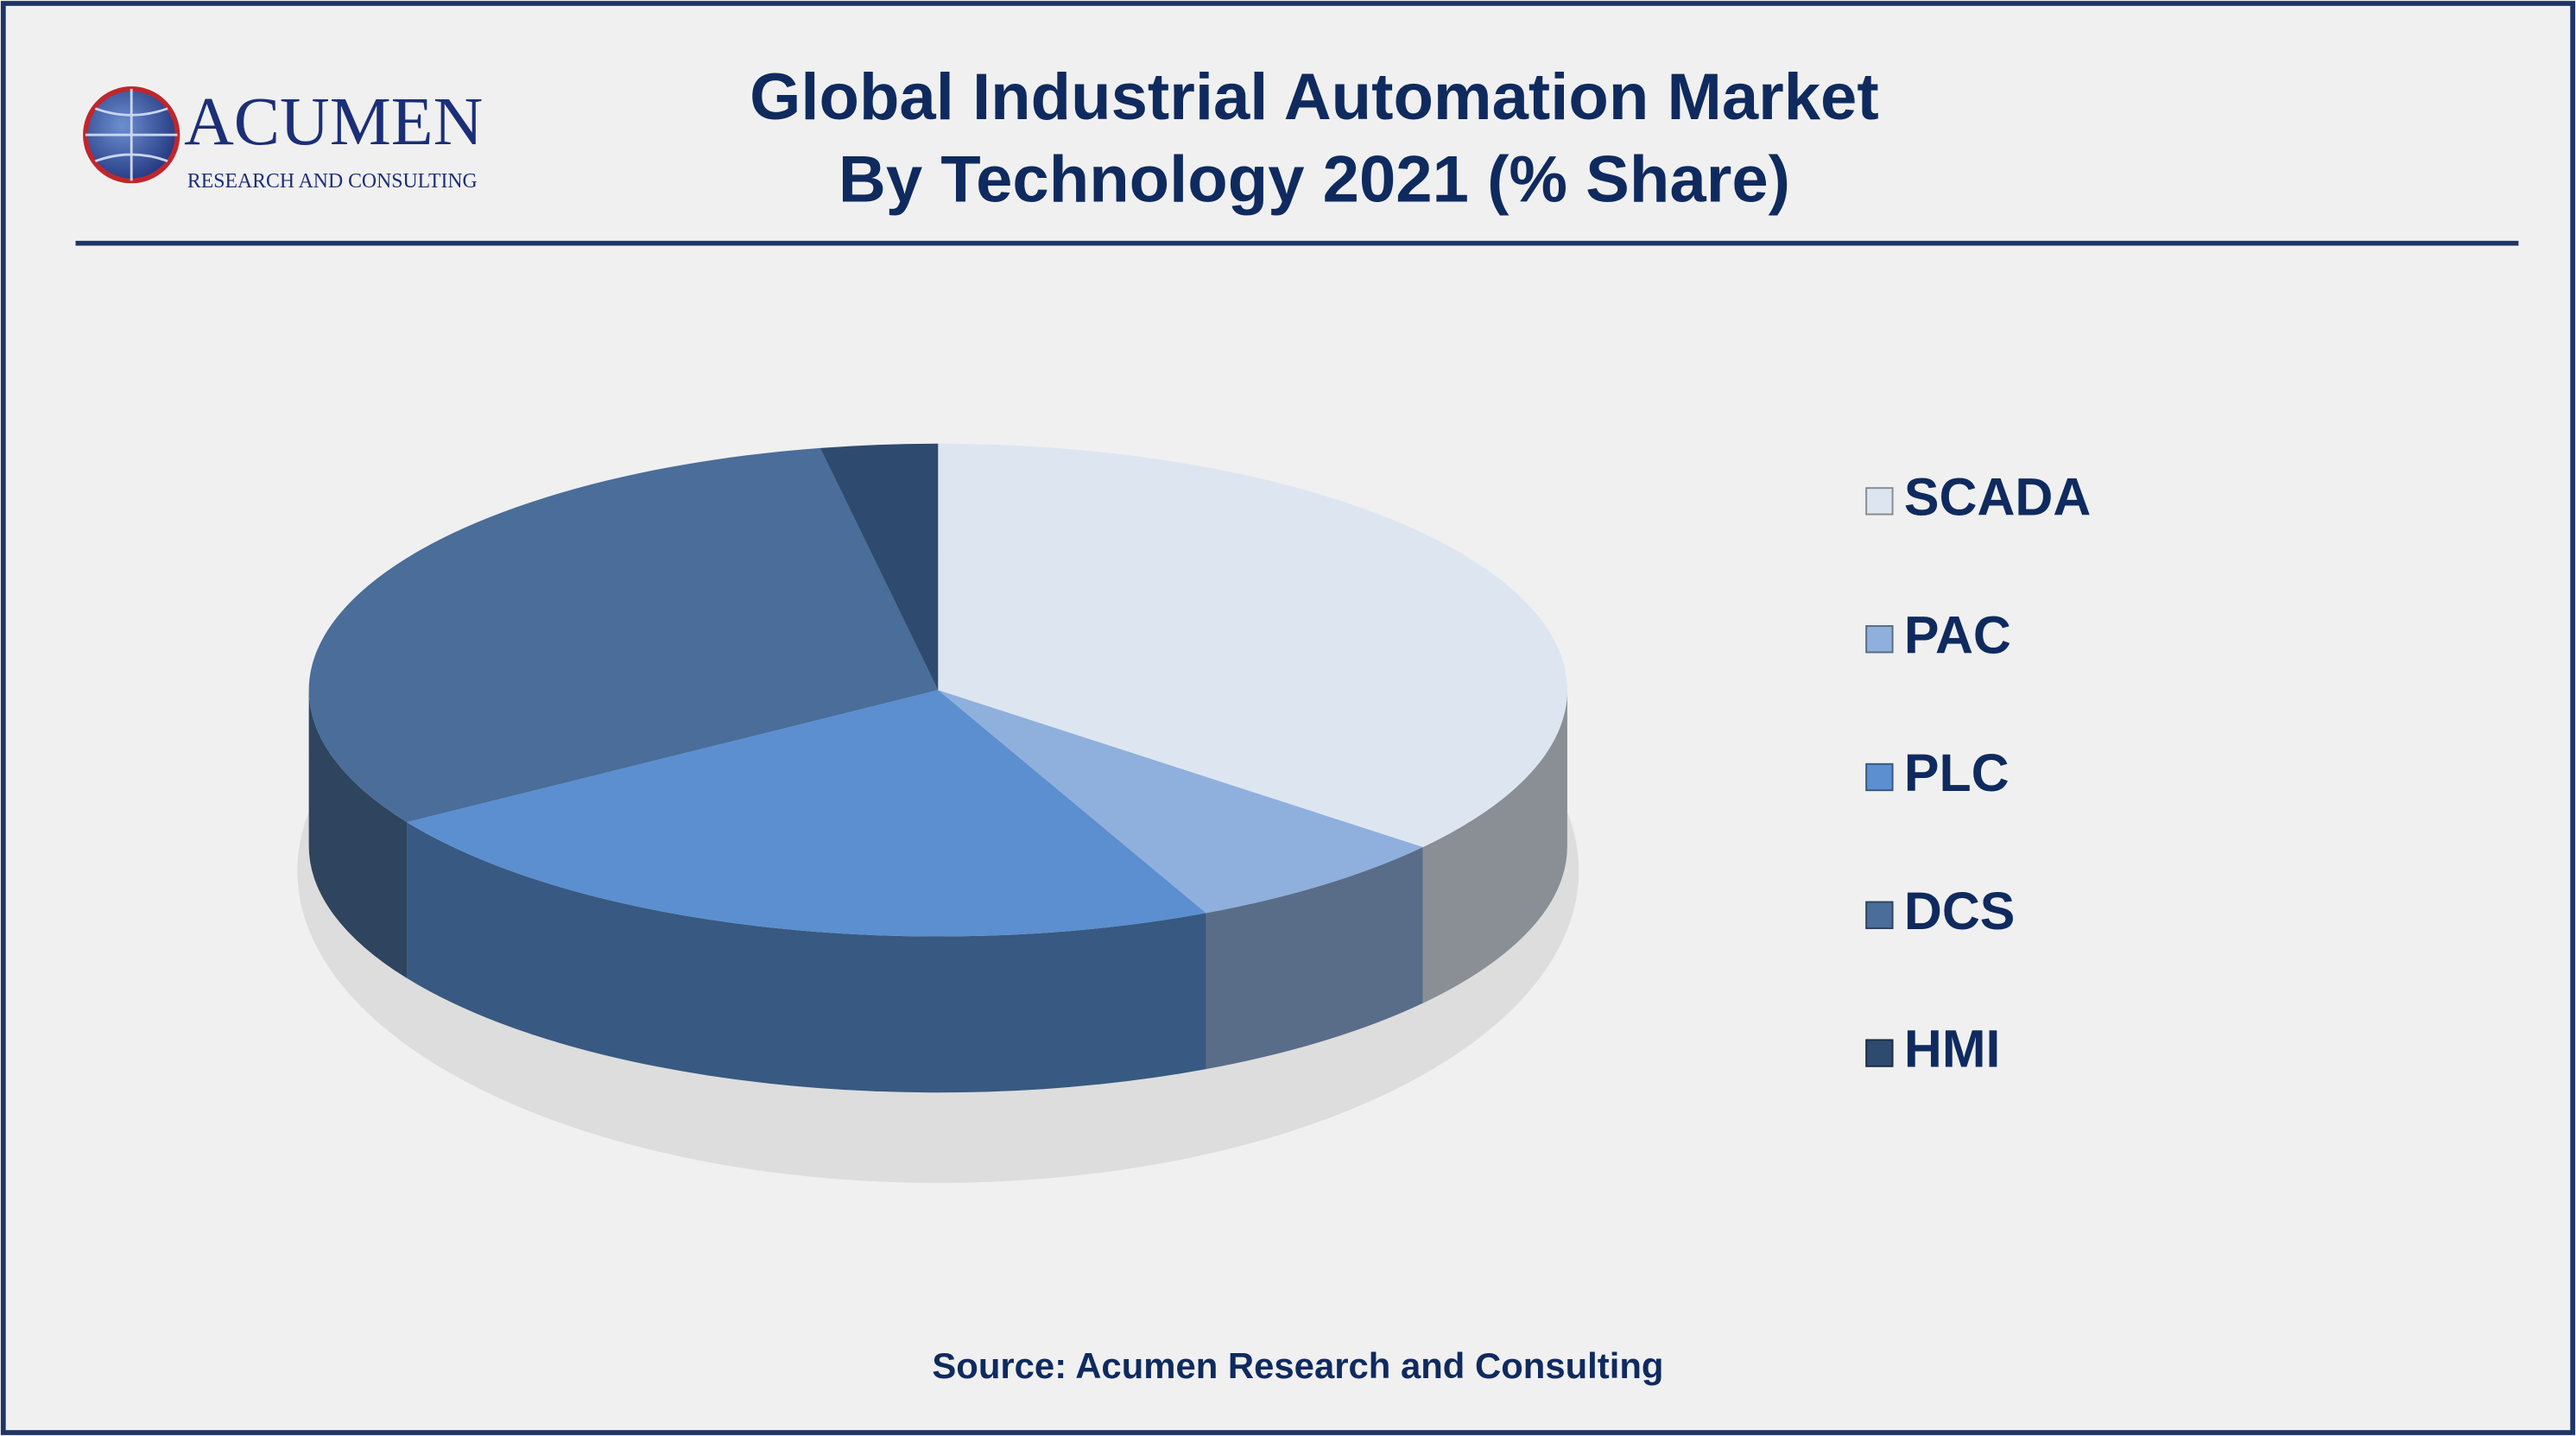  Describe the element at coordinates (332, 181) in the screenshot. I see `logo-tagline: RESEARCH AND CONSULTING` at that location.